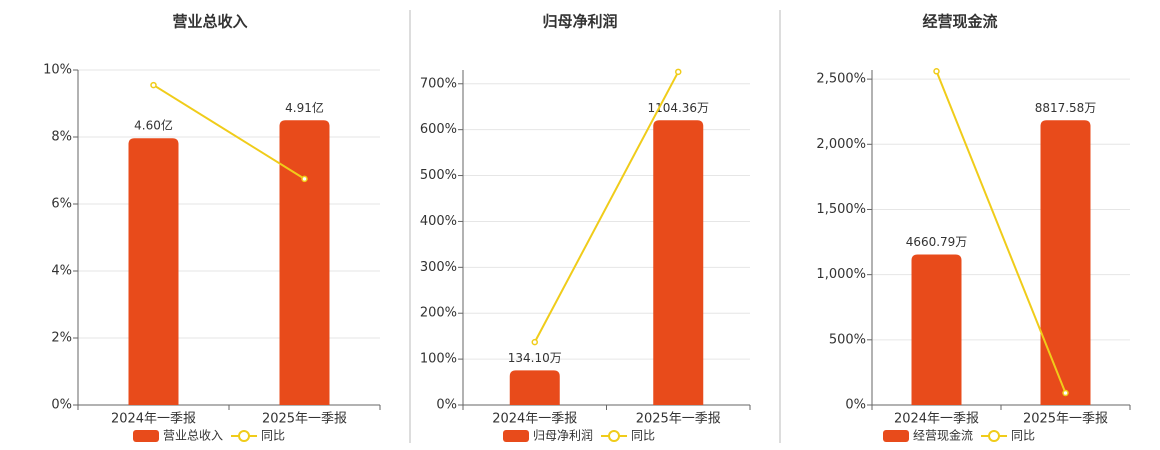 This screenshot has width=1160, height=450. I want to click on y-tick-label: 10%, so click(57, 70).